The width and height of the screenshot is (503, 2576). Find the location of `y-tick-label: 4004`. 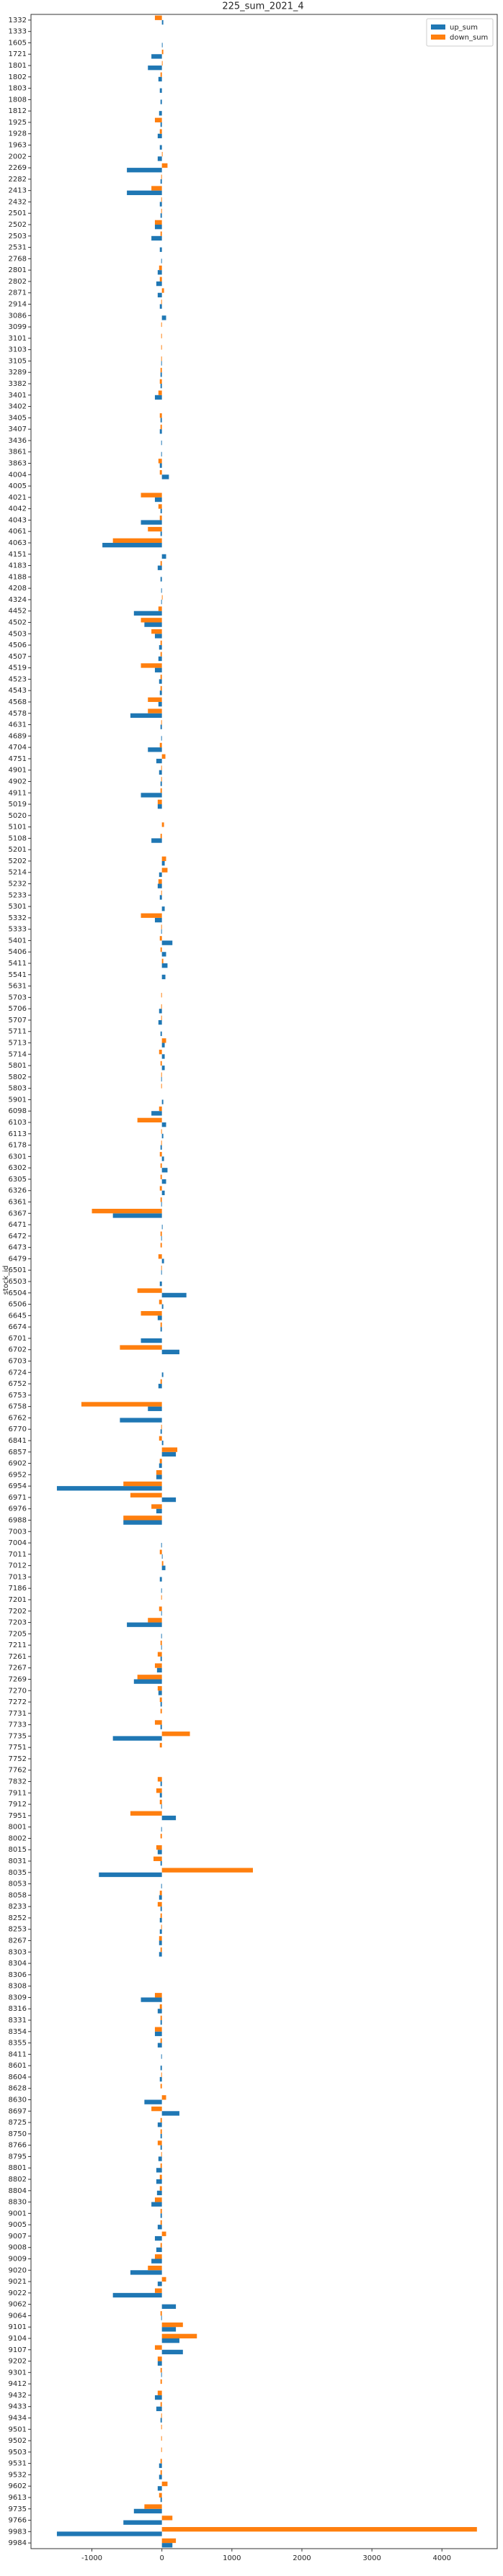

y-tick-label: 4004 is located at coordinates (18, 475).